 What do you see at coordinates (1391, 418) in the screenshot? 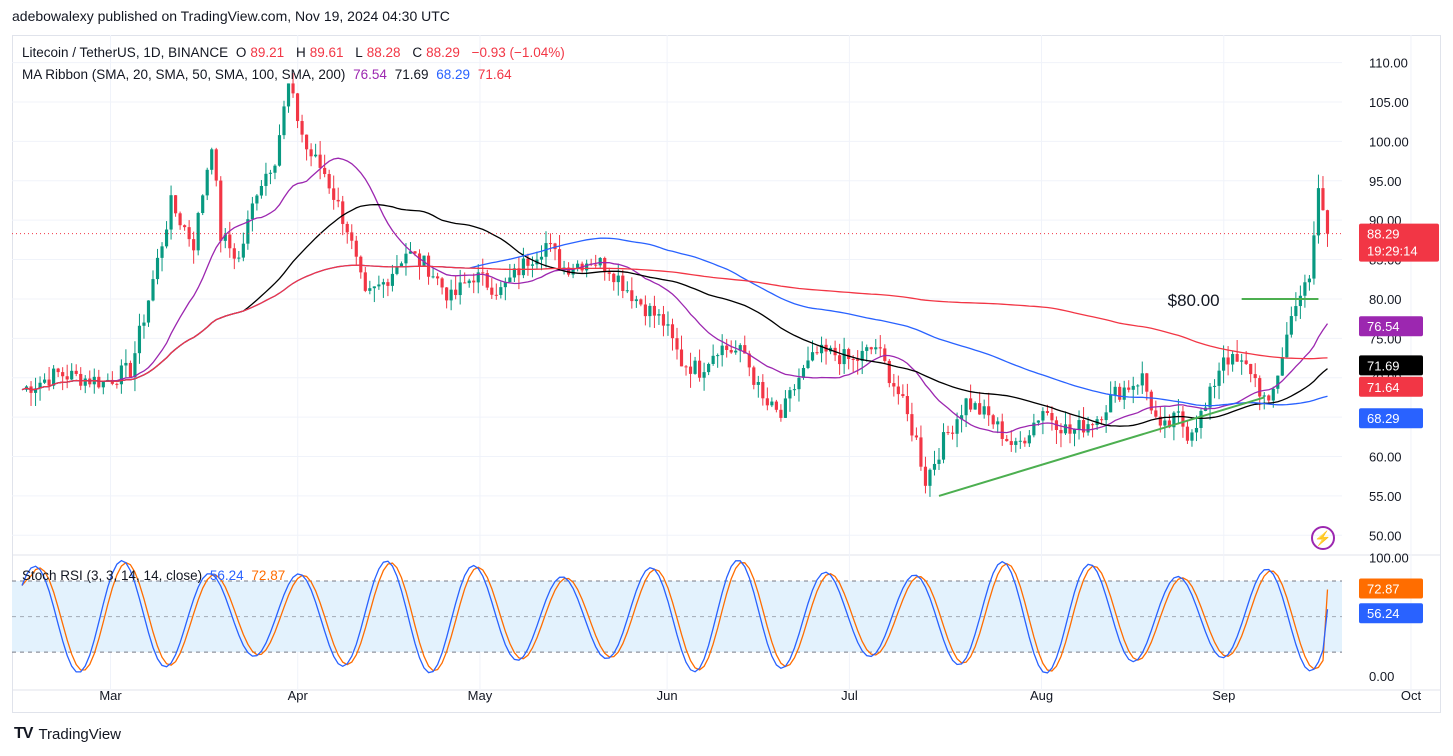
I see `ma100-badge-bg` at bounding box center [1391, 418].